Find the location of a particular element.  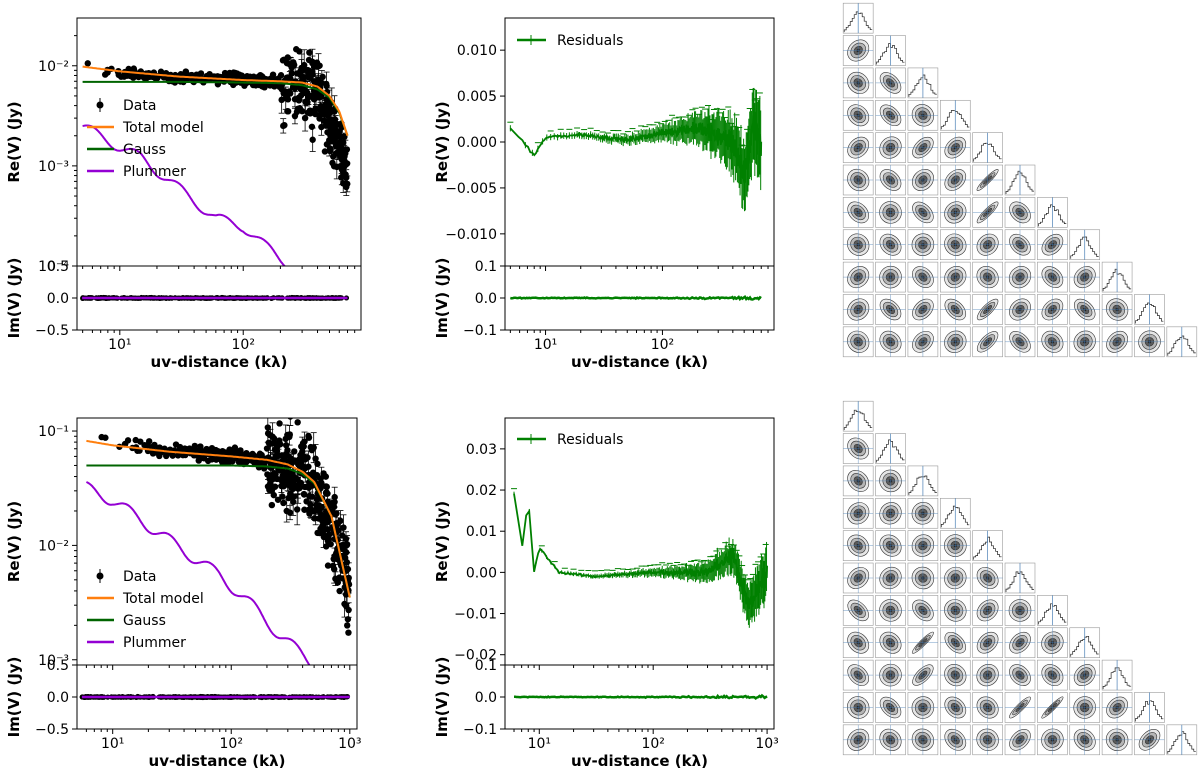

top-visibility-panel-re-ylabel: Re(V) (Jy) is located at coordinates (14, 141).